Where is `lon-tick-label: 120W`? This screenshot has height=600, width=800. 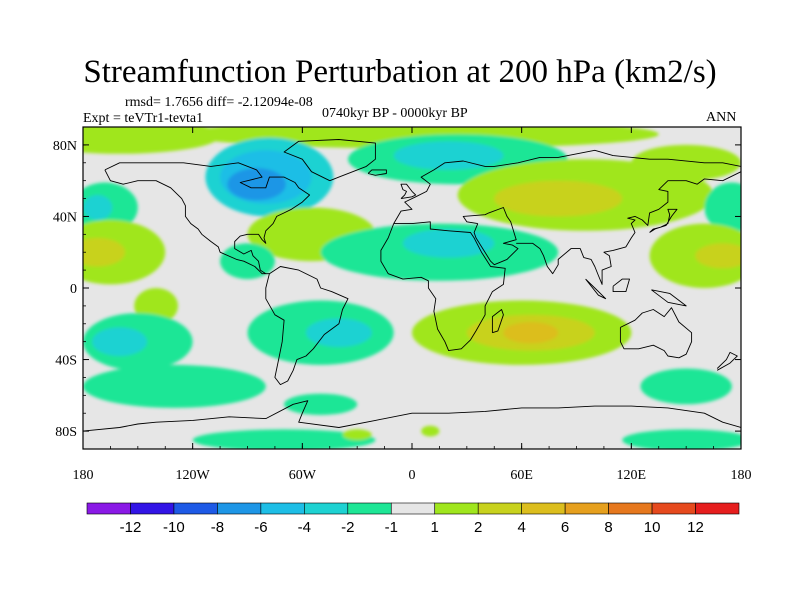 lon-tick-label: 120W is located at coordinates (193, 475).